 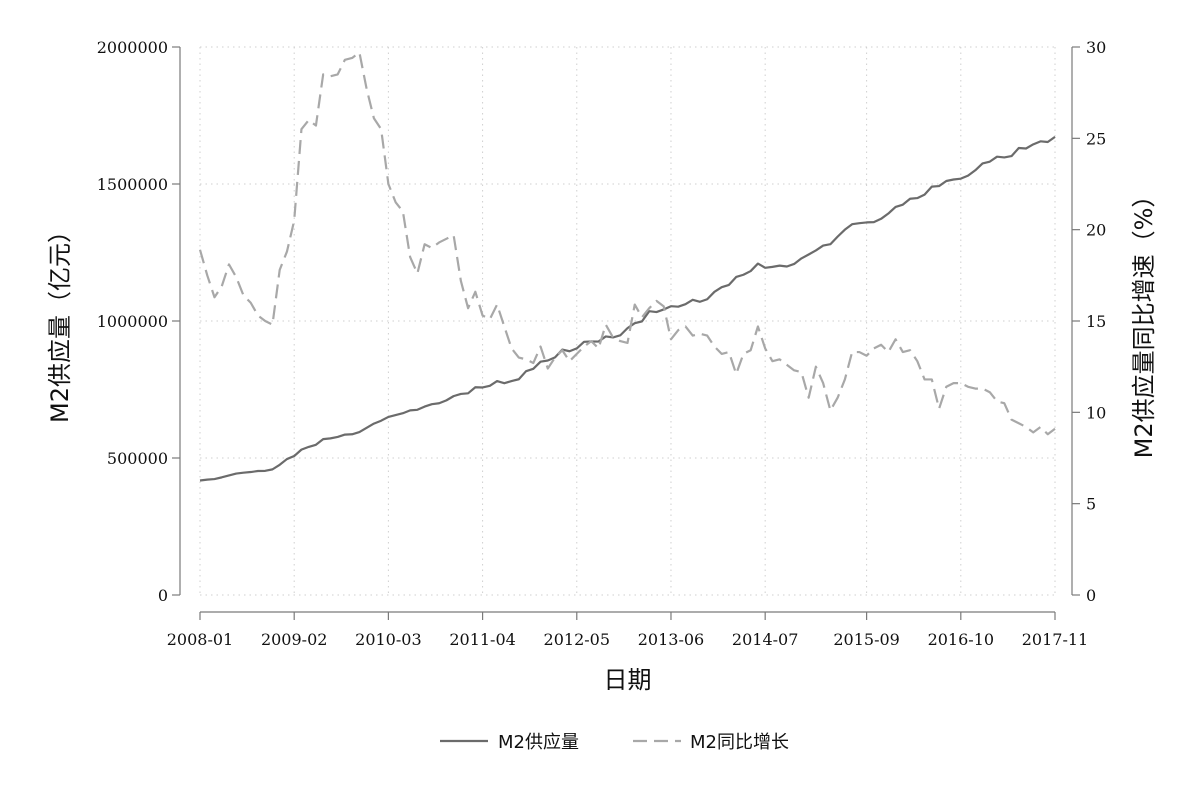 I want to click on legend-label-m2-supply: M2供应量, so click(x=538, y=742).